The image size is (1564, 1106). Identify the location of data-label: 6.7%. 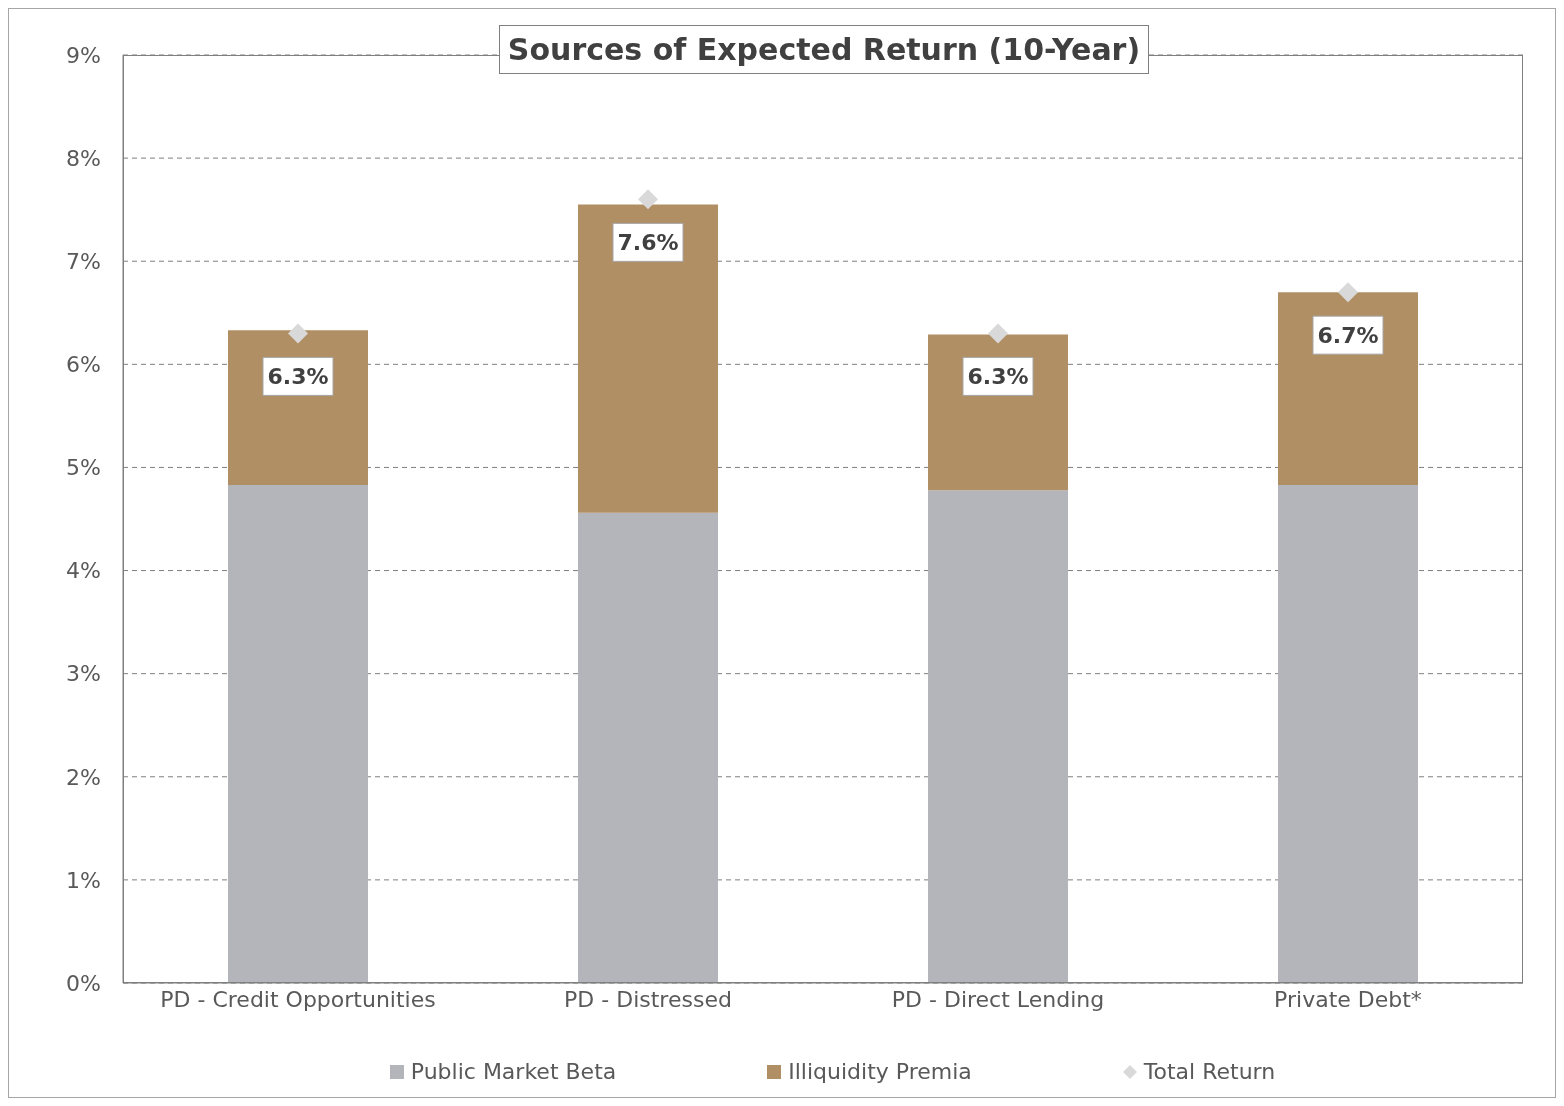
(1348, 336).